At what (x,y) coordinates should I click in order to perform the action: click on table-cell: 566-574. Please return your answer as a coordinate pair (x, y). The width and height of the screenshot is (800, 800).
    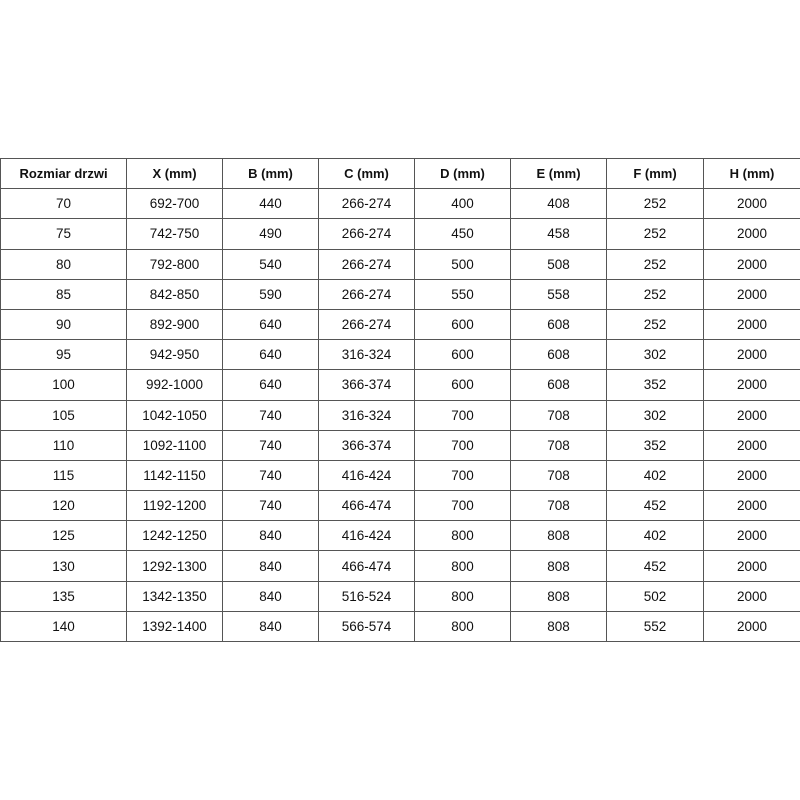
    Looking at the image, I should click on (366, 626).